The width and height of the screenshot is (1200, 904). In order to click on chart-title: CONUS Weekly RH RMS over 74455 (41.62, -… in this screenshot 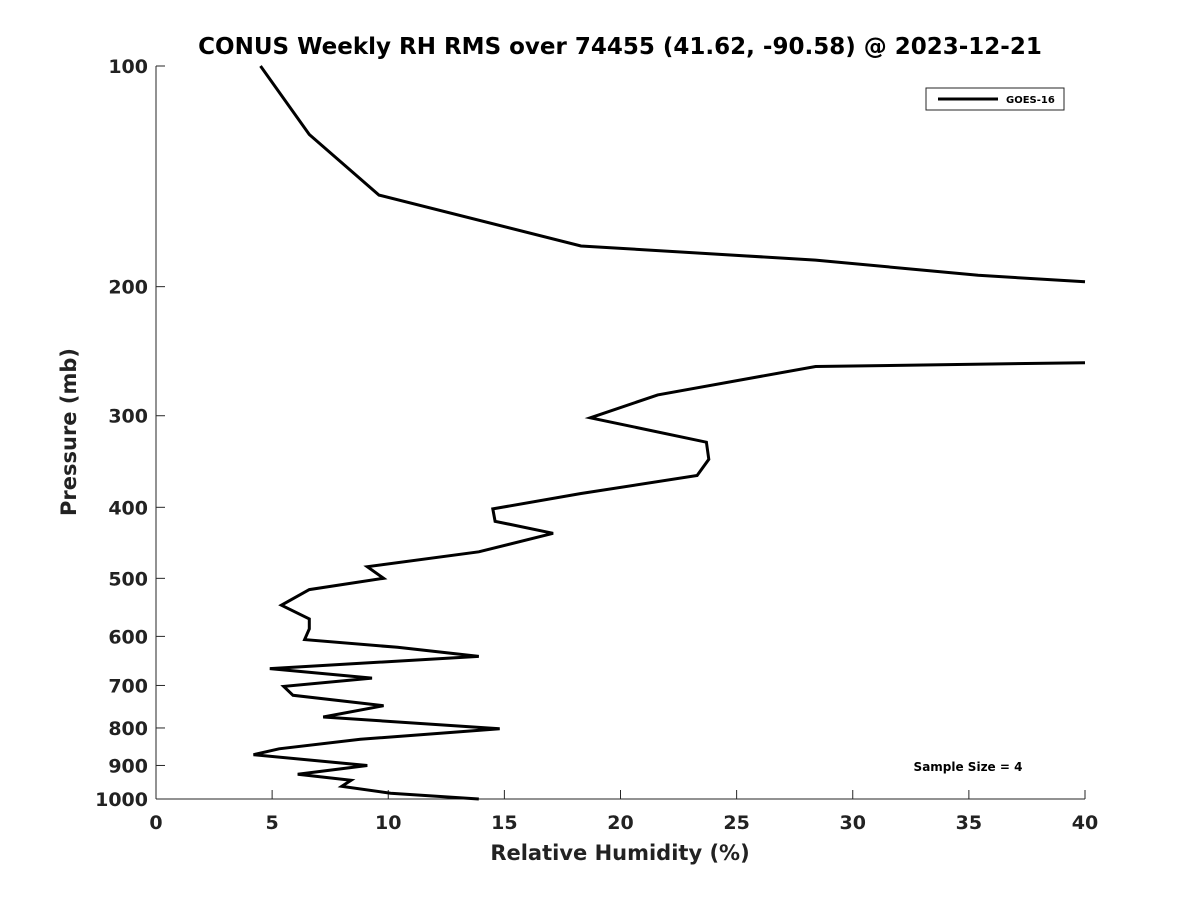, I will do `click(620, 47)`.